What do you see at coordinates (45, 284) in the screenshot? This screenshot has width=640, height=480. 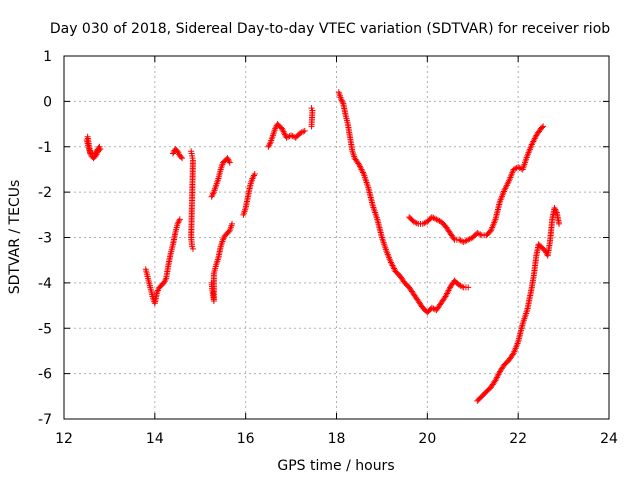 I see `y-tick-label: -4` at bounding box center [45, 284].